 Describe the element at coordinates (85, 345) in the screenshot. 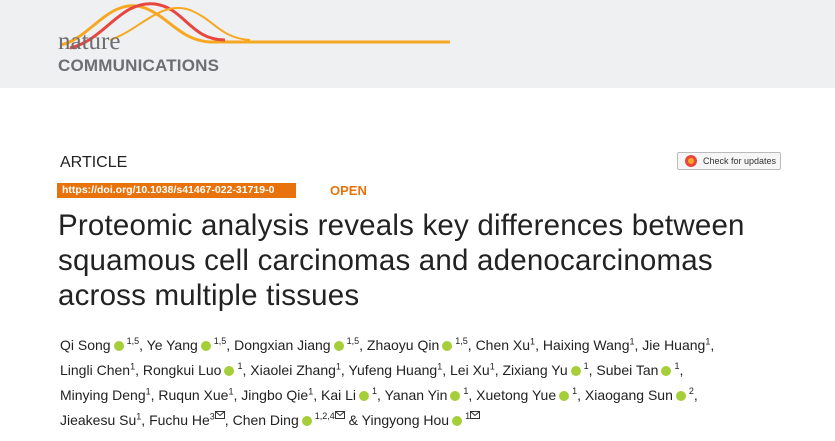

I see `author-name: Qi Song` at that location.